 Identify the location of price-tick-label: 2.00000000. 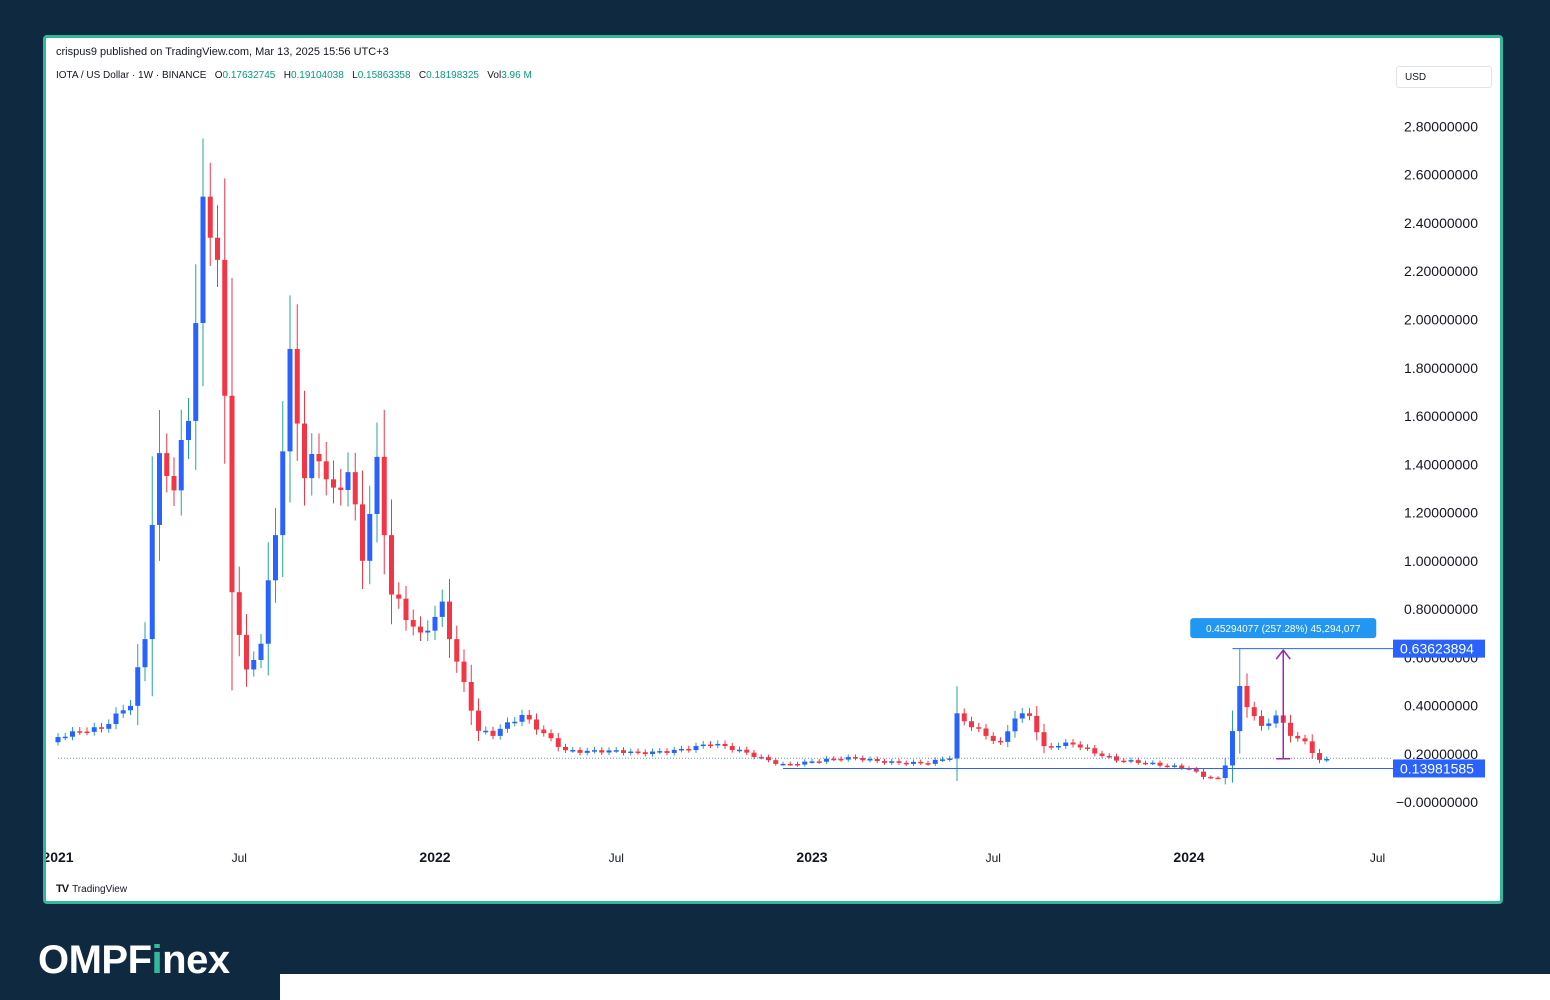
(1441, 319).